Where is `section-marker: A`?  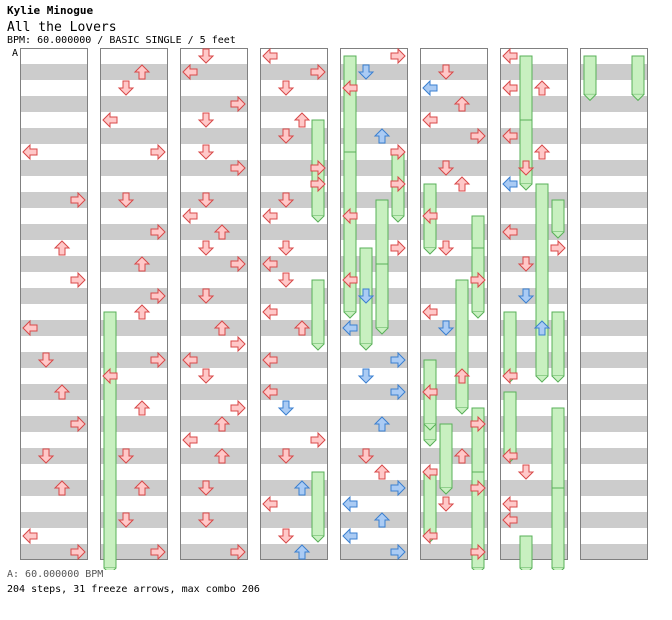 section-marker: A is located at coordinates (15, 53).